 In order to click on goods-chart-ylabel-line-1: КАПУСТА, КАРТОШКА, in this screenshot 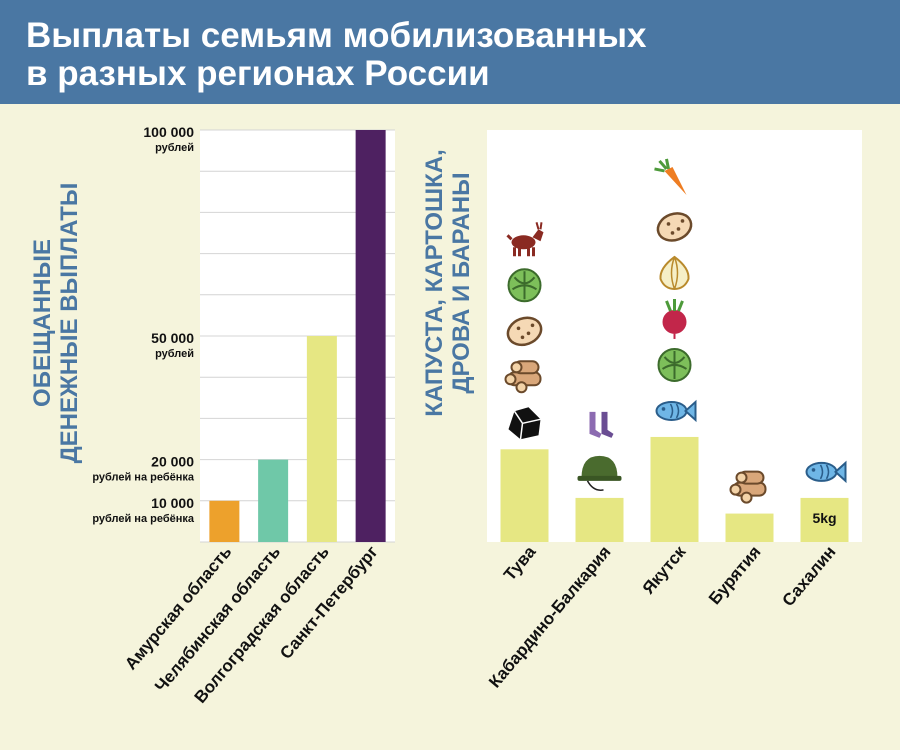, I will do `click(434, 283)`.